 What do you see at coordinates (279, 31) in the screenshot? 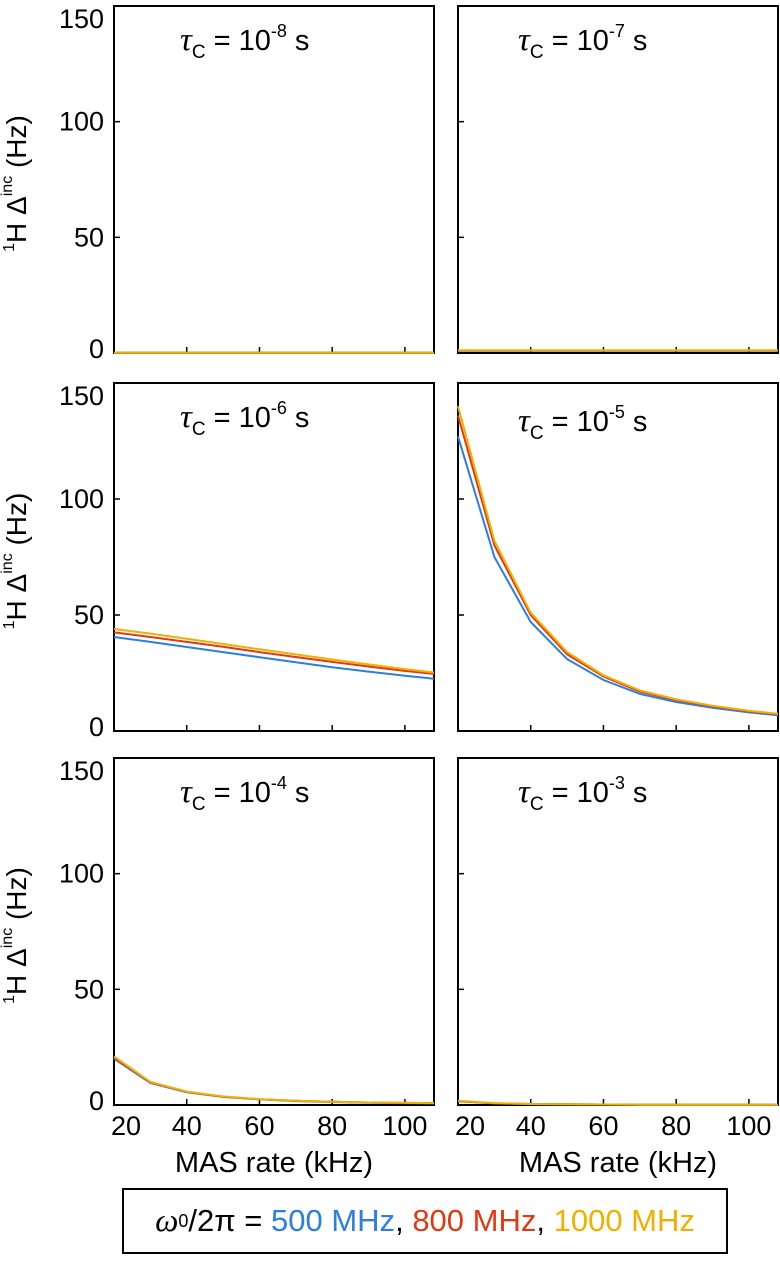
I see `panel-label-exp: -8` at bounding box center [279, 31].